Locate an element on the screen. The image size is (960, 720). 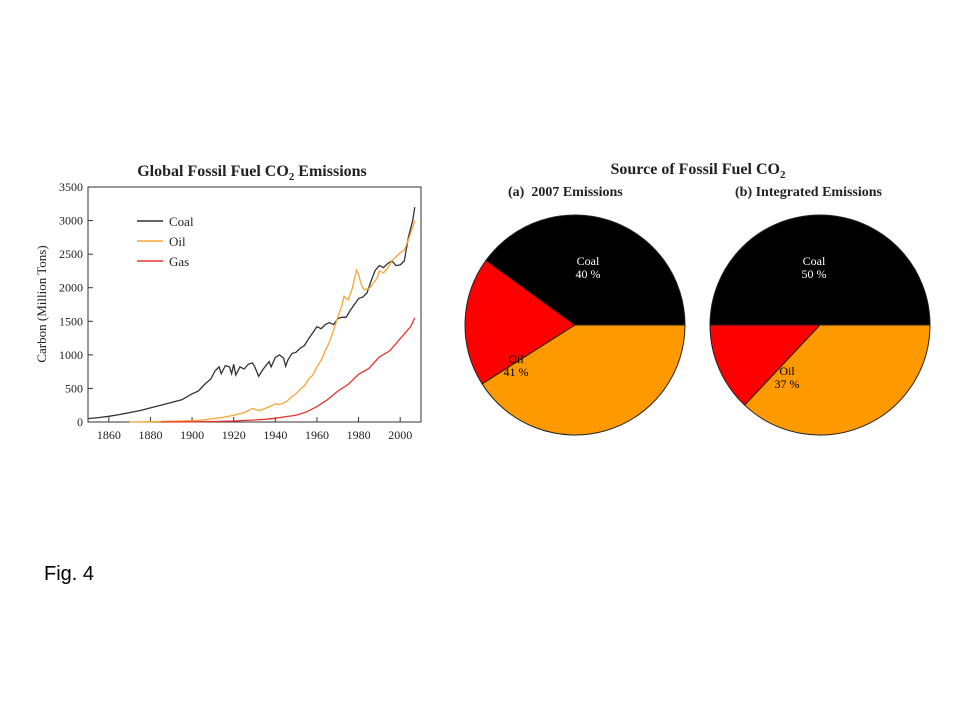
x-tick-label: 1960 is located at coordinates (317, 435).